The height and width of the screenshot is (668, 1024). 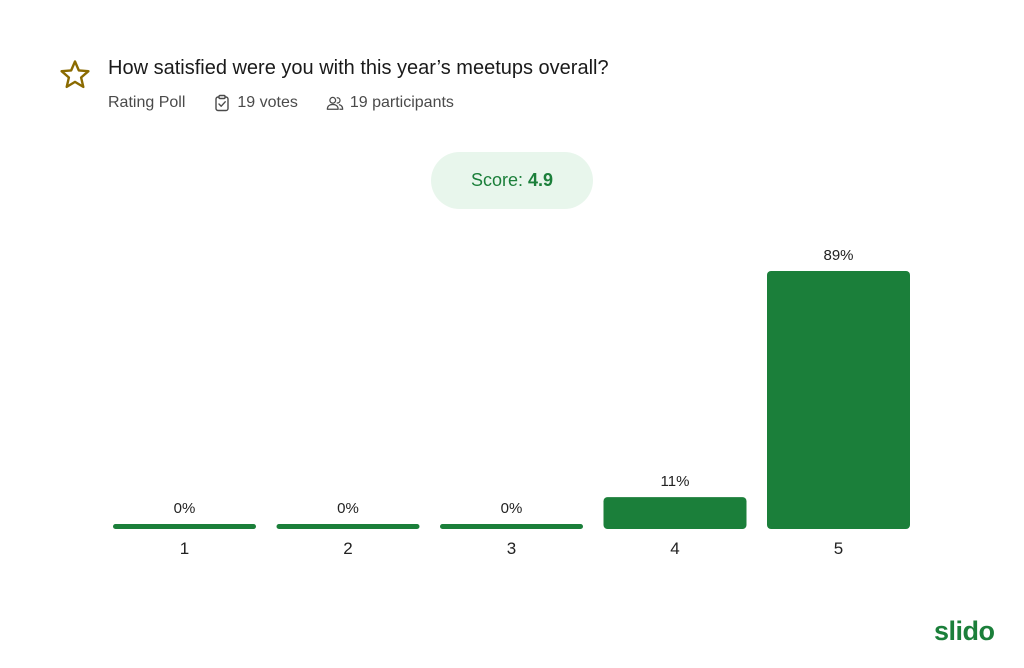 What do you see at coordinates (964, 631) in the screenshot?
I see `slido-logo: slido` at bounding box center [964, 631].